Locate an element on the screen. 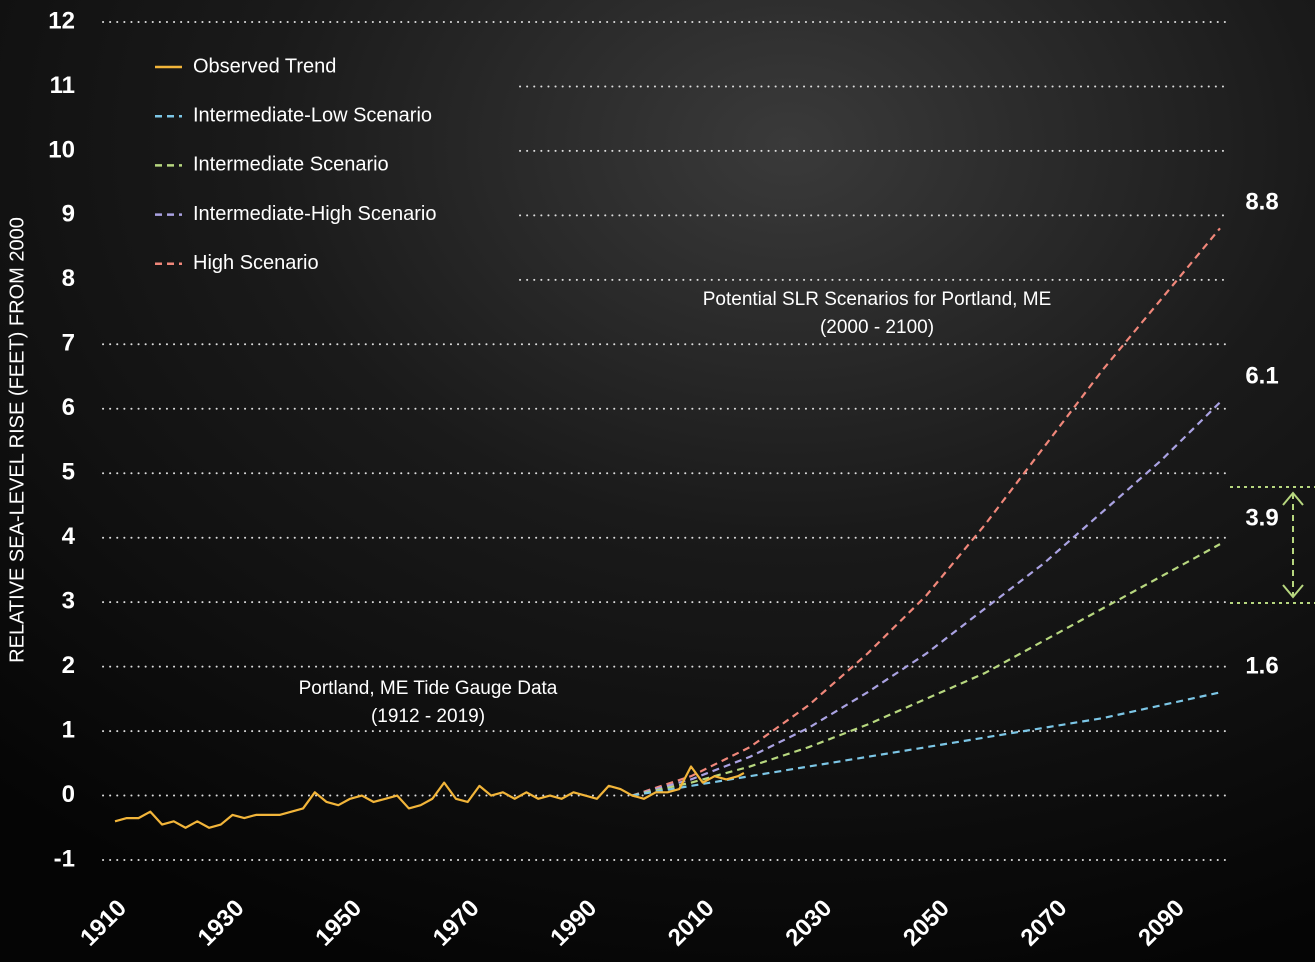  annotation: Portland, ME Tide Gauge Data is located at coordinates (428, 688).